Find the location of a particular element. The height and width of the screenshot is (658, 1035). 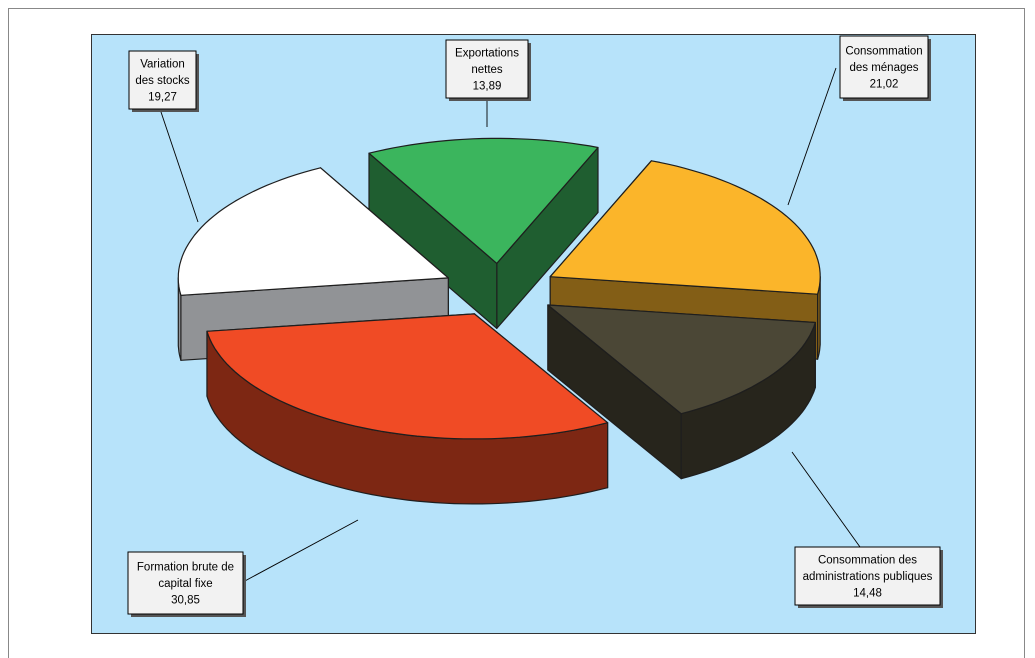

slice-name-label: Formation brute de is located at coordinates (185, 568).